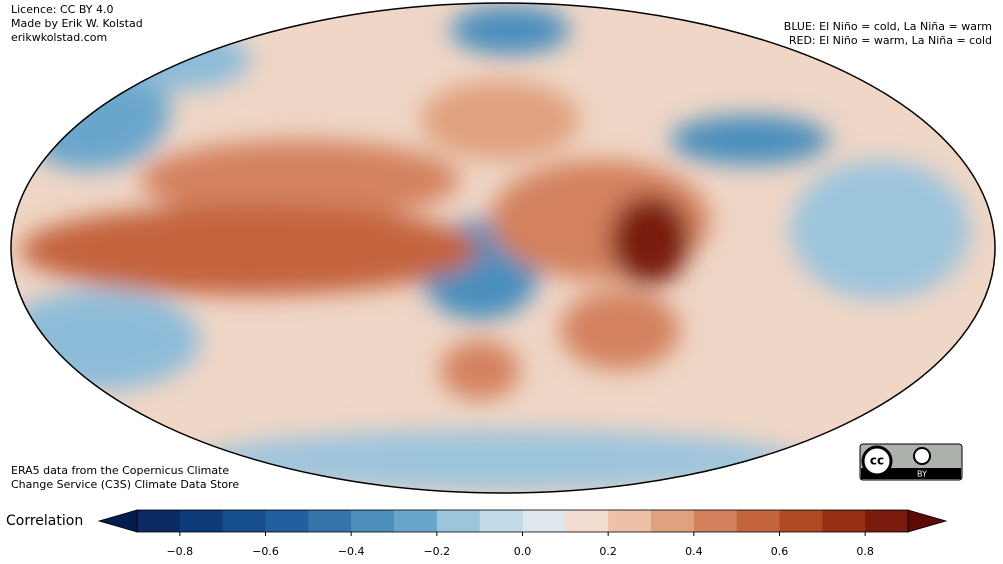 This screenshot has width=1003, height=564. Describe the element at coordinates (436, 551) in the screenshot. I see `colorbar-tick-label: −0.2` at that location.